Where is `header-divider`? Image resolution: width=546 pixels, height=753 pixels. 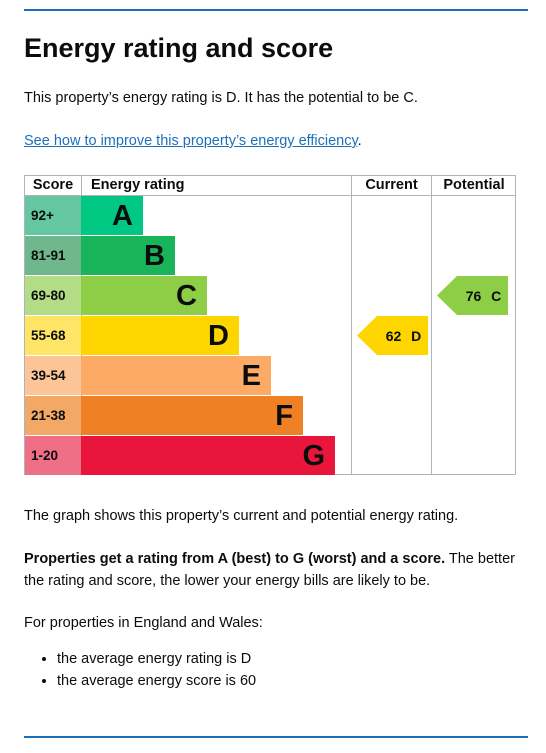 header-divider is located at coordinates (270, 195).